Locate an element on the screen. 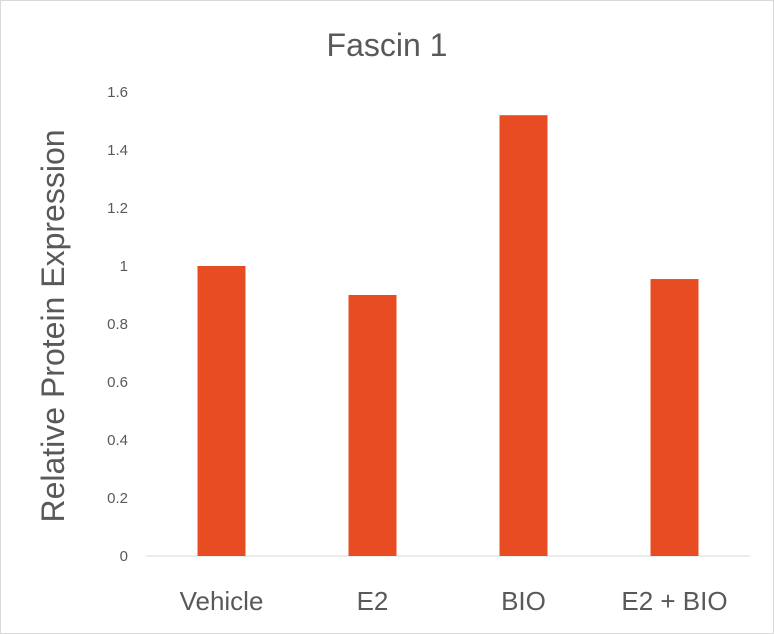 This screenshot has width=774, height=634. bar-e2-bio is located at coordinates (674, 417).